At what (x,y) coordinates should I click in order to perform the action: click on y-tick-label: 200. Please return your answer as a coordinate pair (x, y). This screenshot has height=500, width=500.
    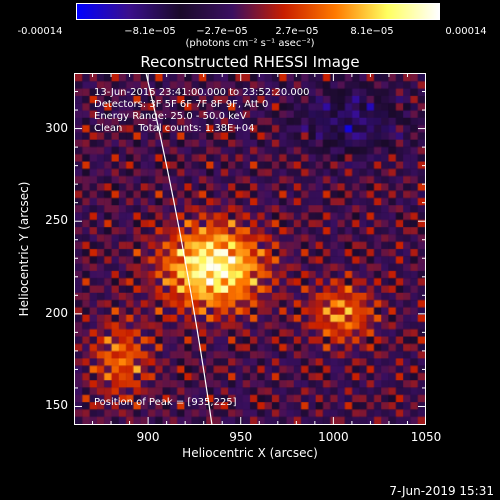
    Looking at the image, I should click on (56, 312).